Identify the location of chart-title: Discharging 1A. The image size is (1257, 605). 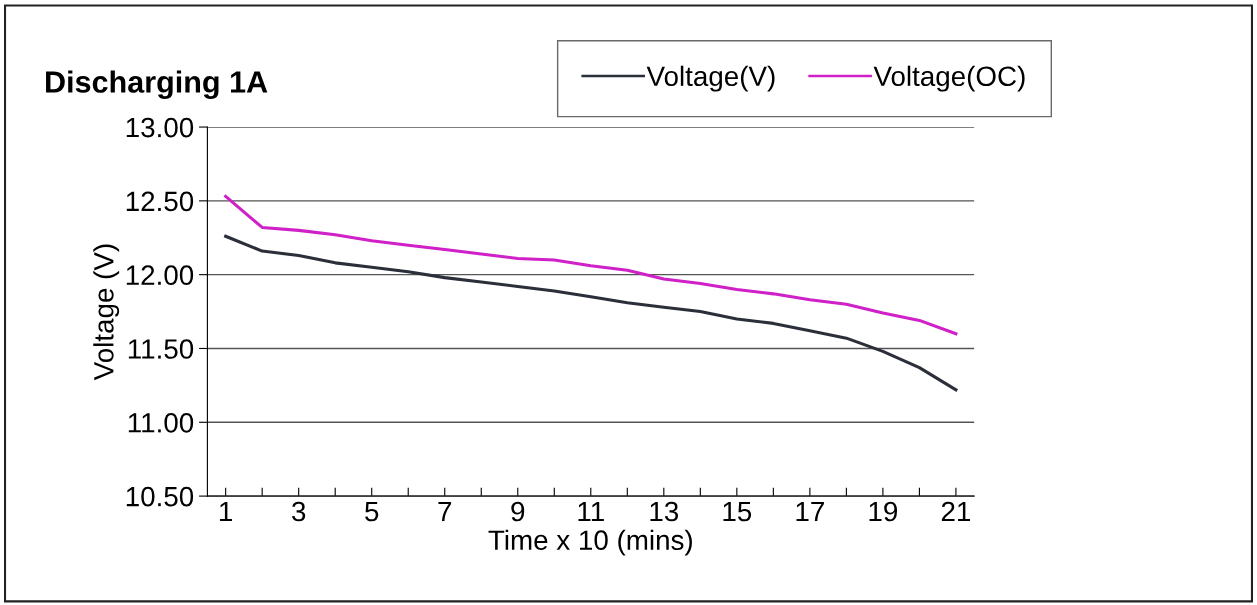
(157, 85).